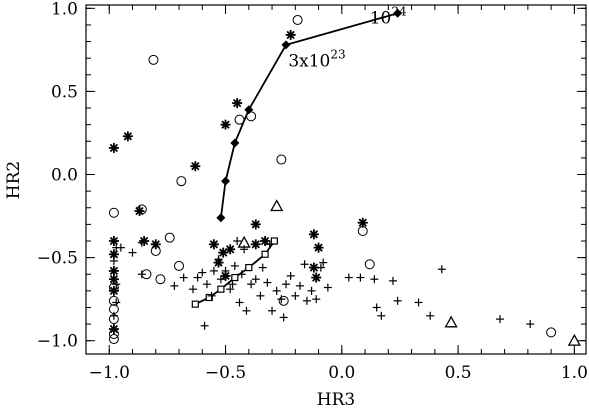 Image resolution: width=589 pixels, height=411 pixels. Describe the element at coordinates (341, 373) in the screenshot. I see `x-tick-label: 0.0` at that location.